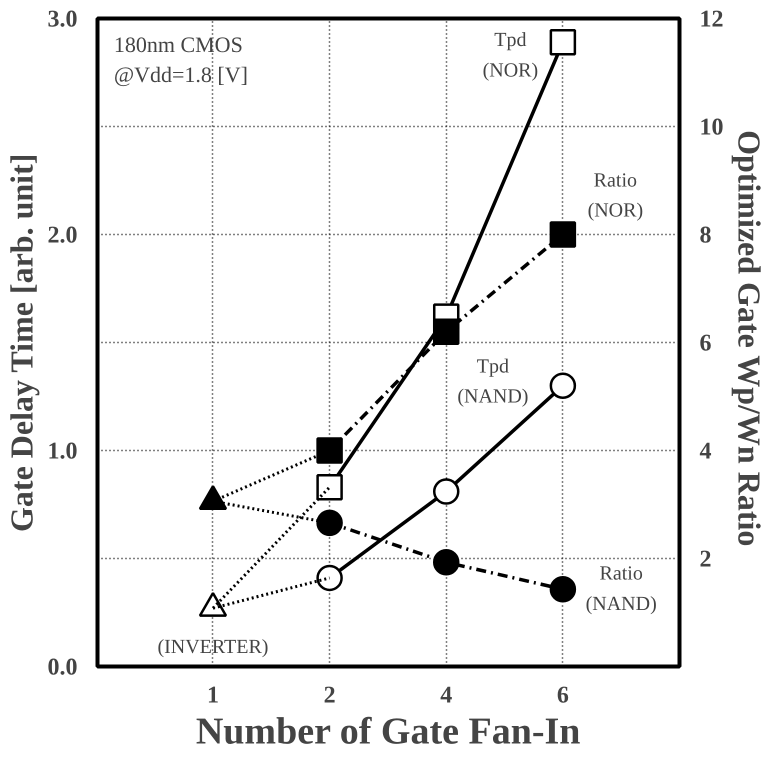 The image size is (777, 763). What do you see at coordinates (63, 235) in the screenshot?
I see `y-tick-label: 2.0` at bounding box center [63, 235].